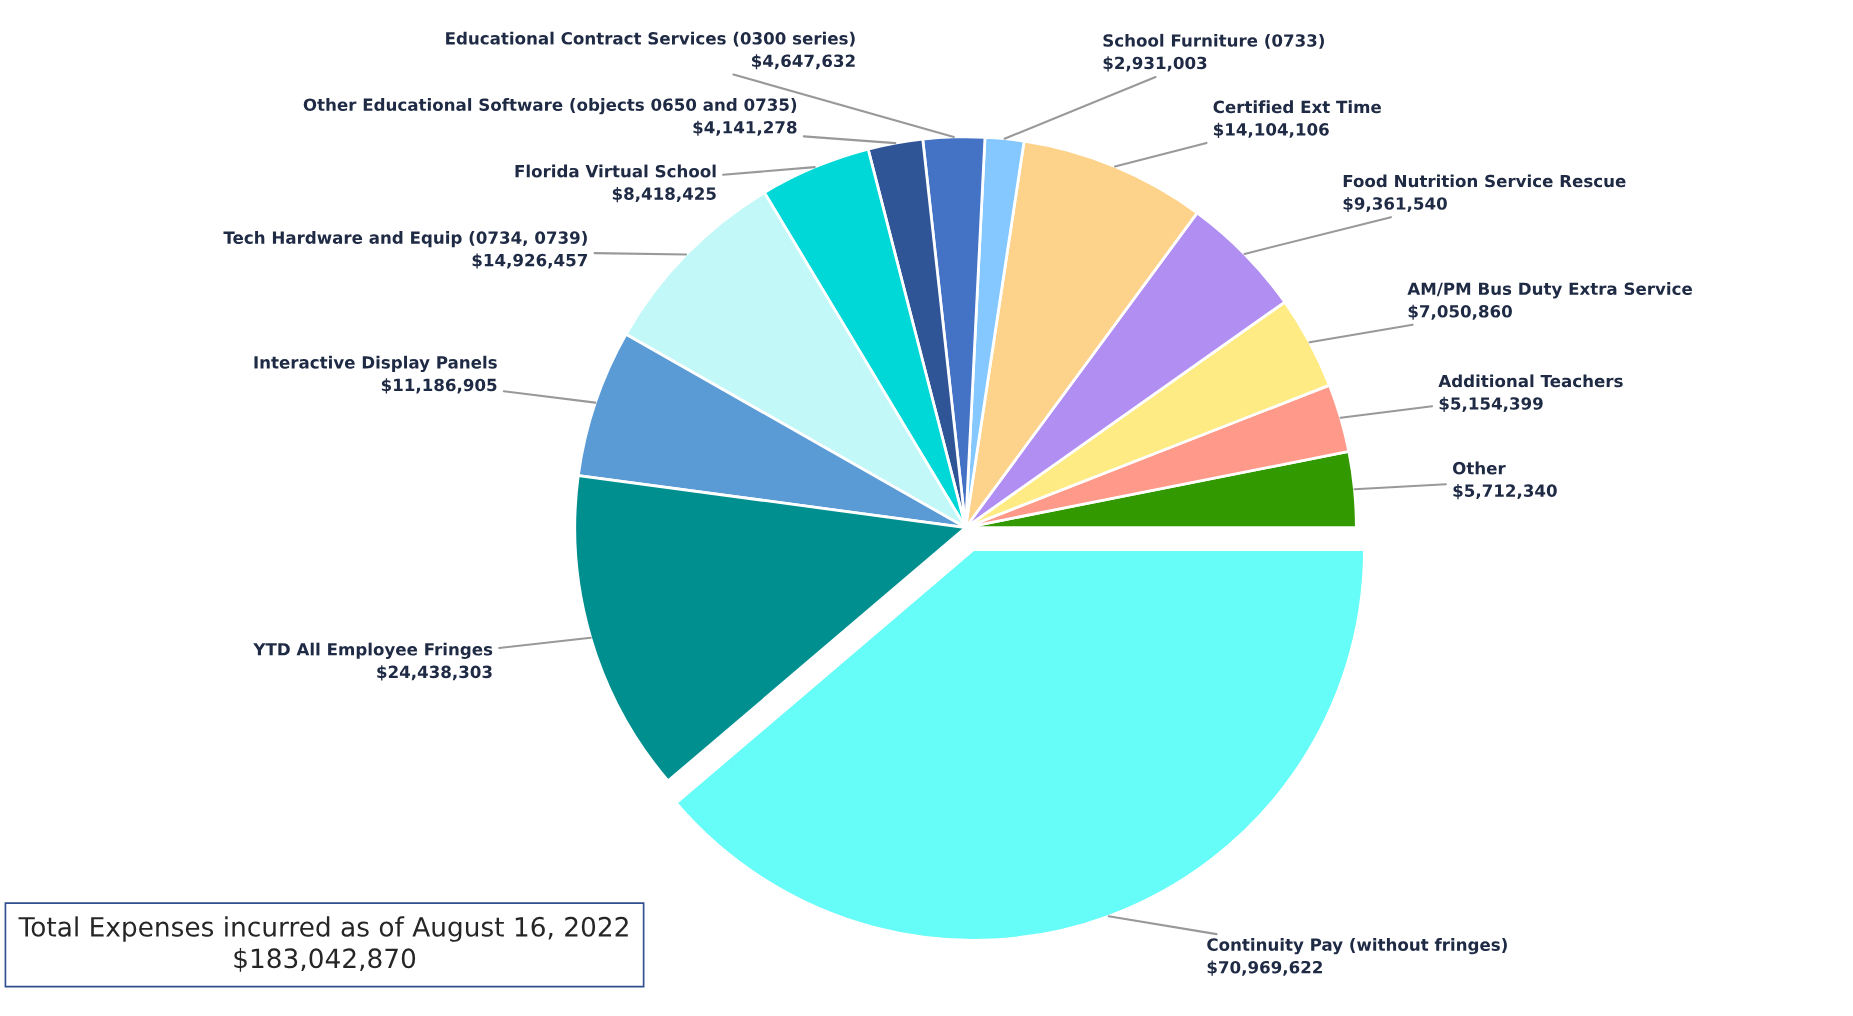  I want to click on slice-label: Tech Hardware and Equip (0734, 0739), so click(405, 239).